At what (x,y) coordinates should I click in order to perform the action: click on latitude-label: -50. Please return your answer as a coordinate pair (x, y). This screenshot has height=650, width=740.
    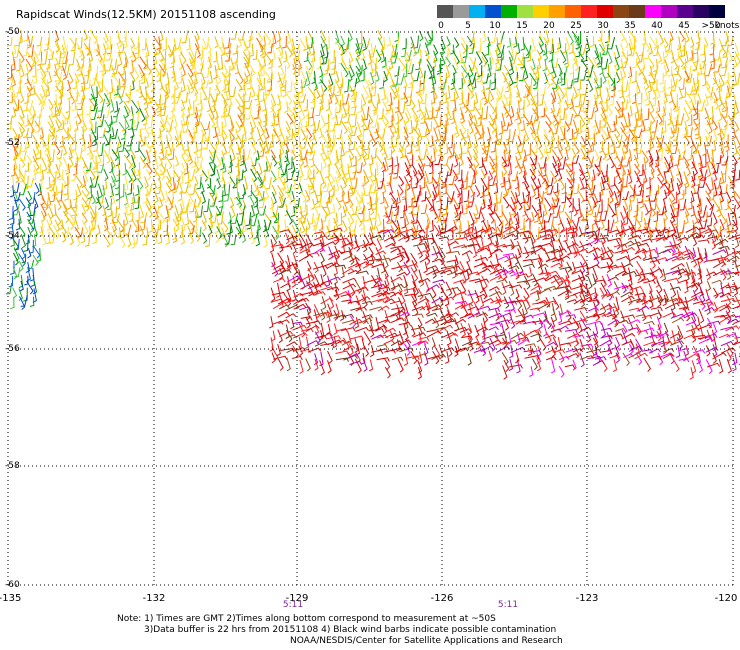
    Looking at the image, I should click on (12, 32).